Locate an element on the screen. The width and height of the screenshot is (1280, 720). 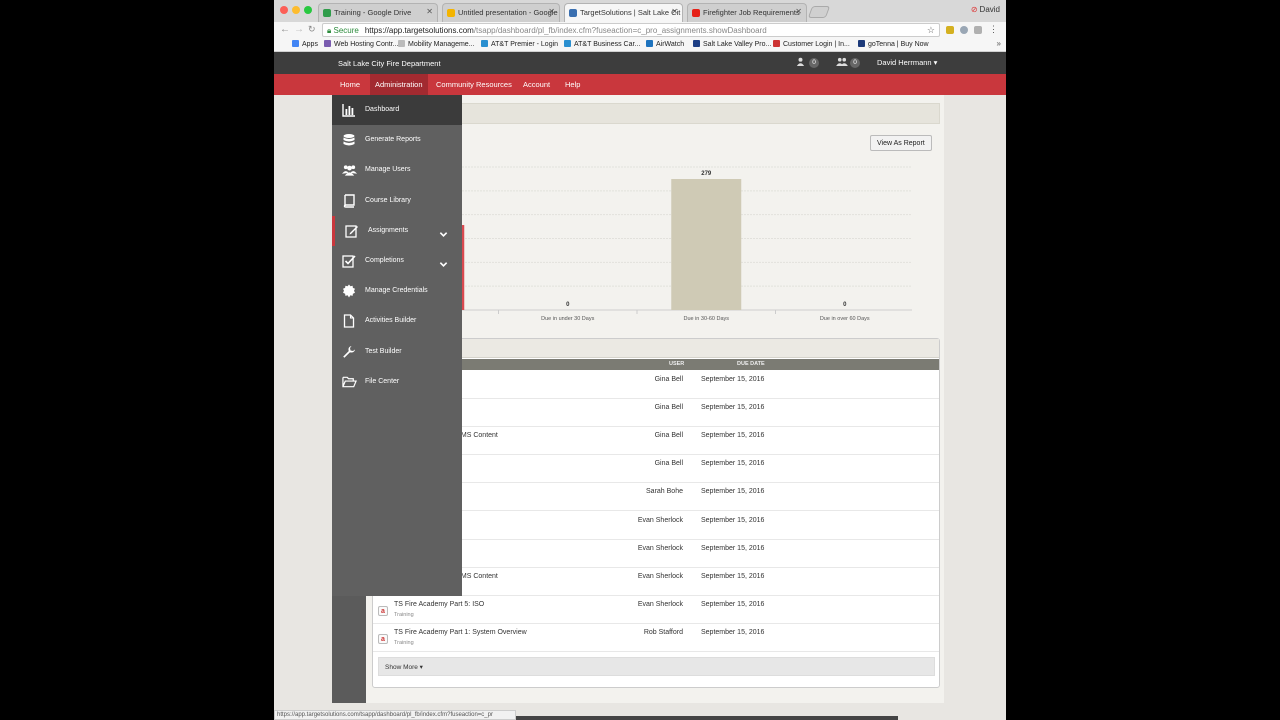
user-menu: David Herrmann ▾ is located at coordinates (907, 62).